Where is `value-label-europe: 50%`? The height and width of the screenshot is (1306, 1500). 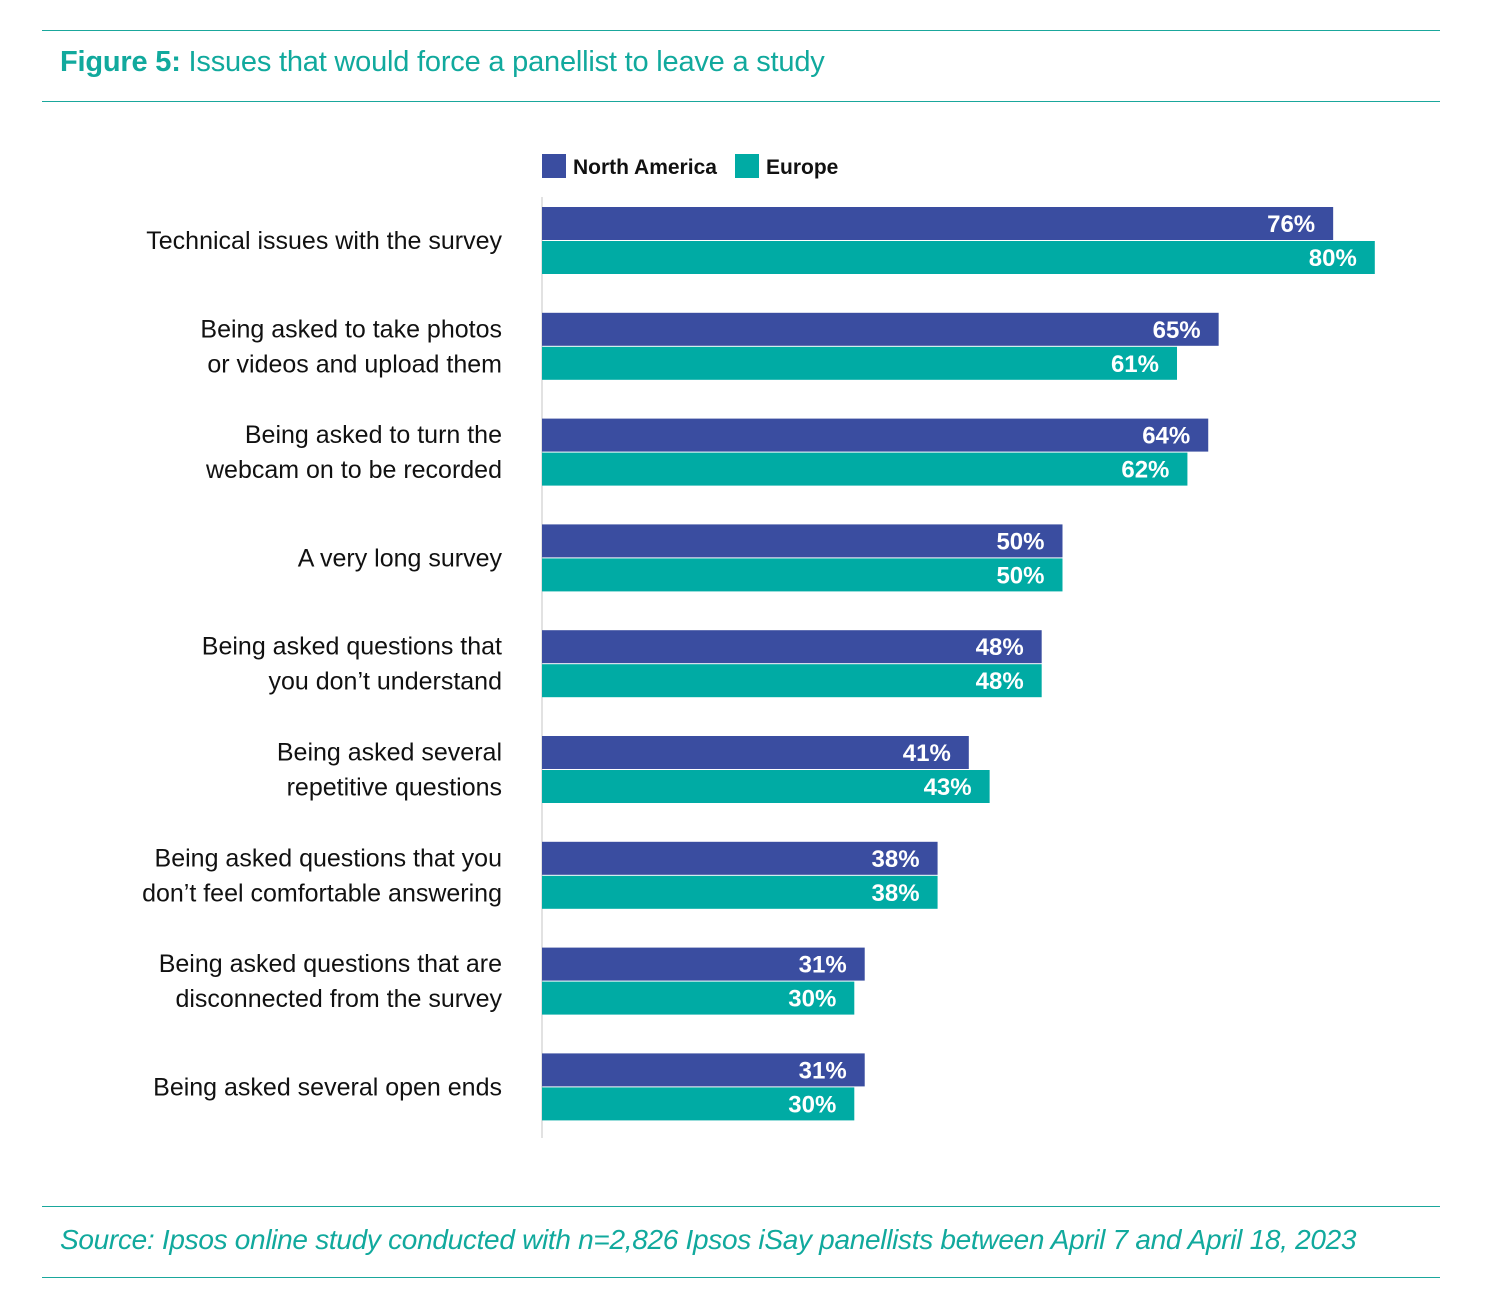 value-label-europe: 50% is located at coordinates (1020, 575).